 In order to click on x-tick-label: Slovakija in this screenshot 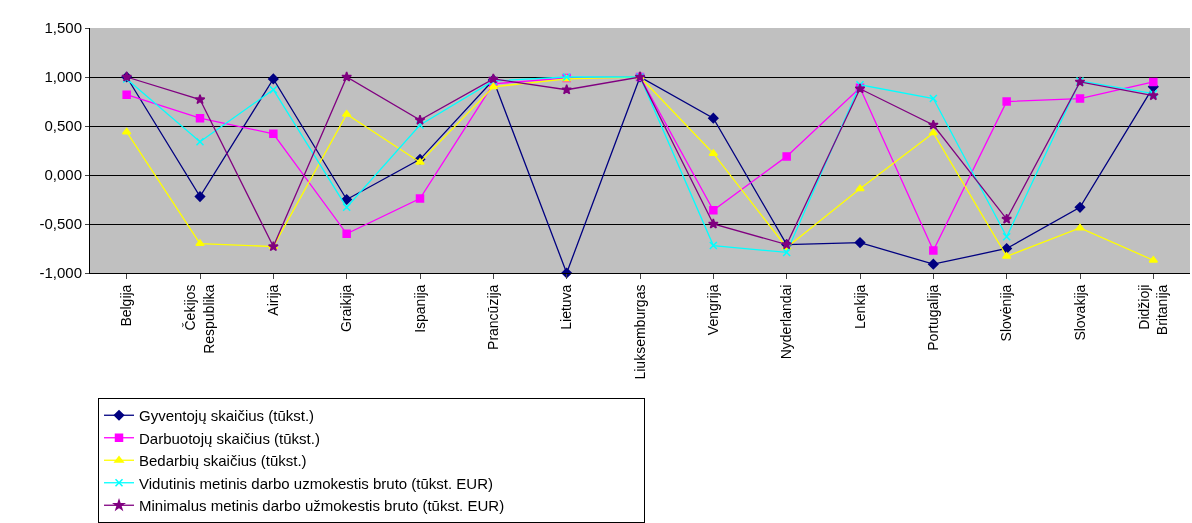, I will do `click(1079, 312)`.